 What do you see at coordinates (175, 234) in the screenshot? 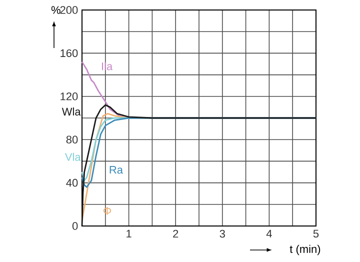
I see `x-tick-label: 2` at bounding box center [175, 234].